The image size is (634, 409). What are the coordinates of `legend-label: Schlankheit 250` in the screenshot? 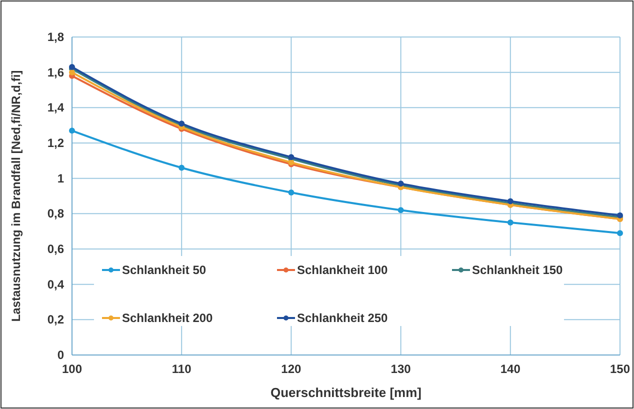 It's located at (342, 318).